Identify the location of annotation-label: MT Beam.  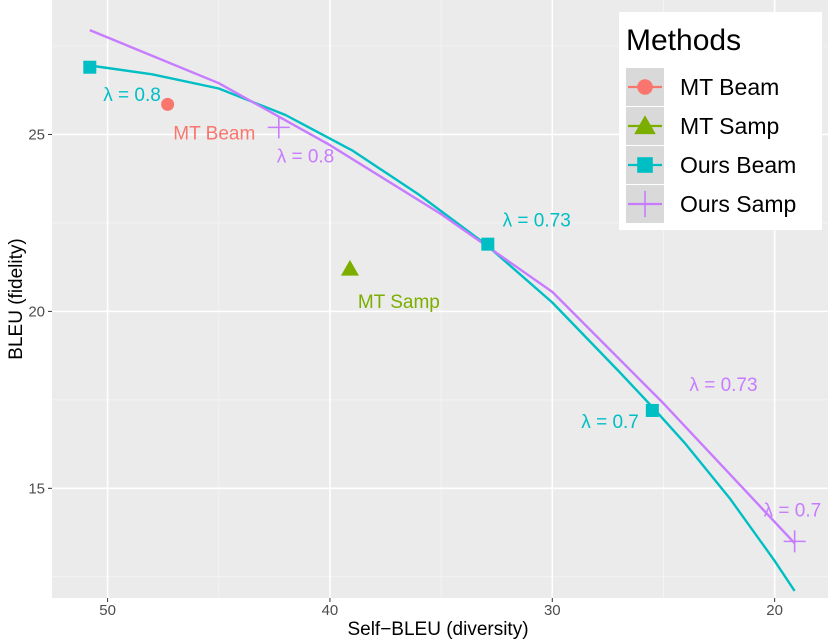
(214, 134).